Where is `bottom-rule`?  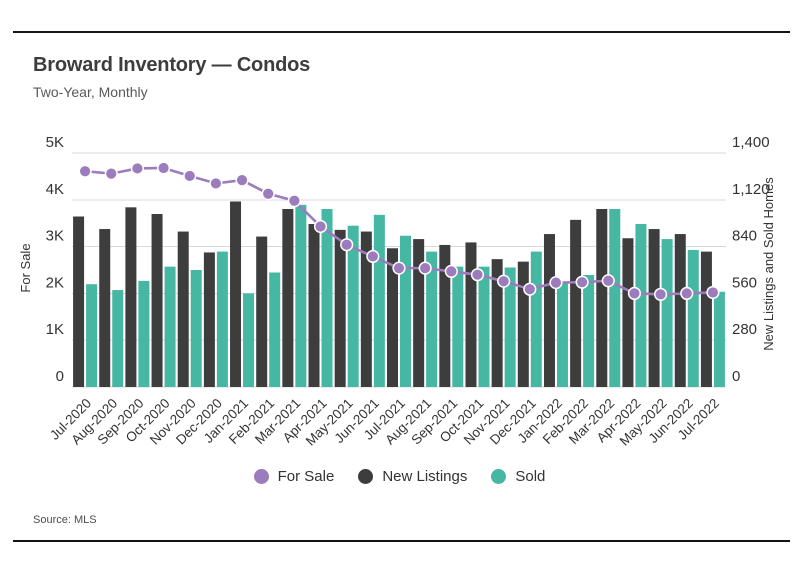 bottom-rule is located at coordinates (401, 541).